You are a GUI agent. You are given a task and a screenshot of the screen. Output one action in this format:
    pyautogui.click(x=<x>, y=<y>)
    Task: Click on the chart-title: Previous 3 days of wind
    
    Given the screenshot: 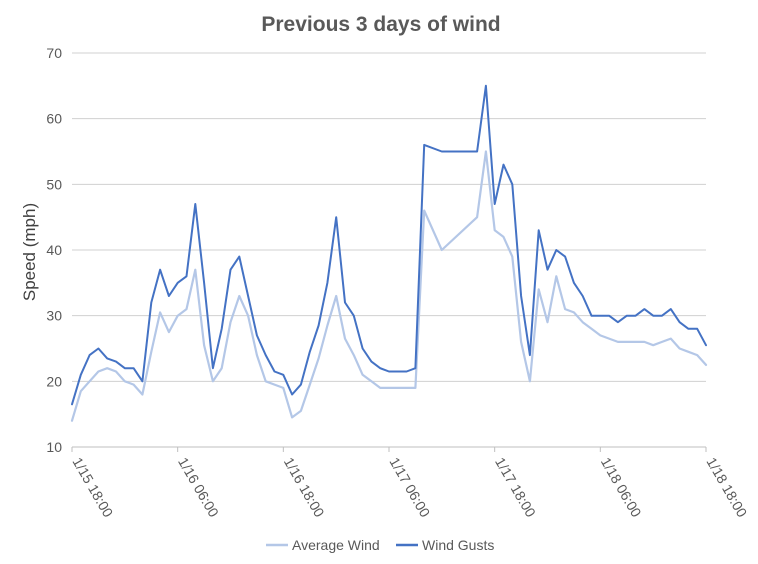 What is the action you would take?
    pyautogui.click(x=380, y=24)
    